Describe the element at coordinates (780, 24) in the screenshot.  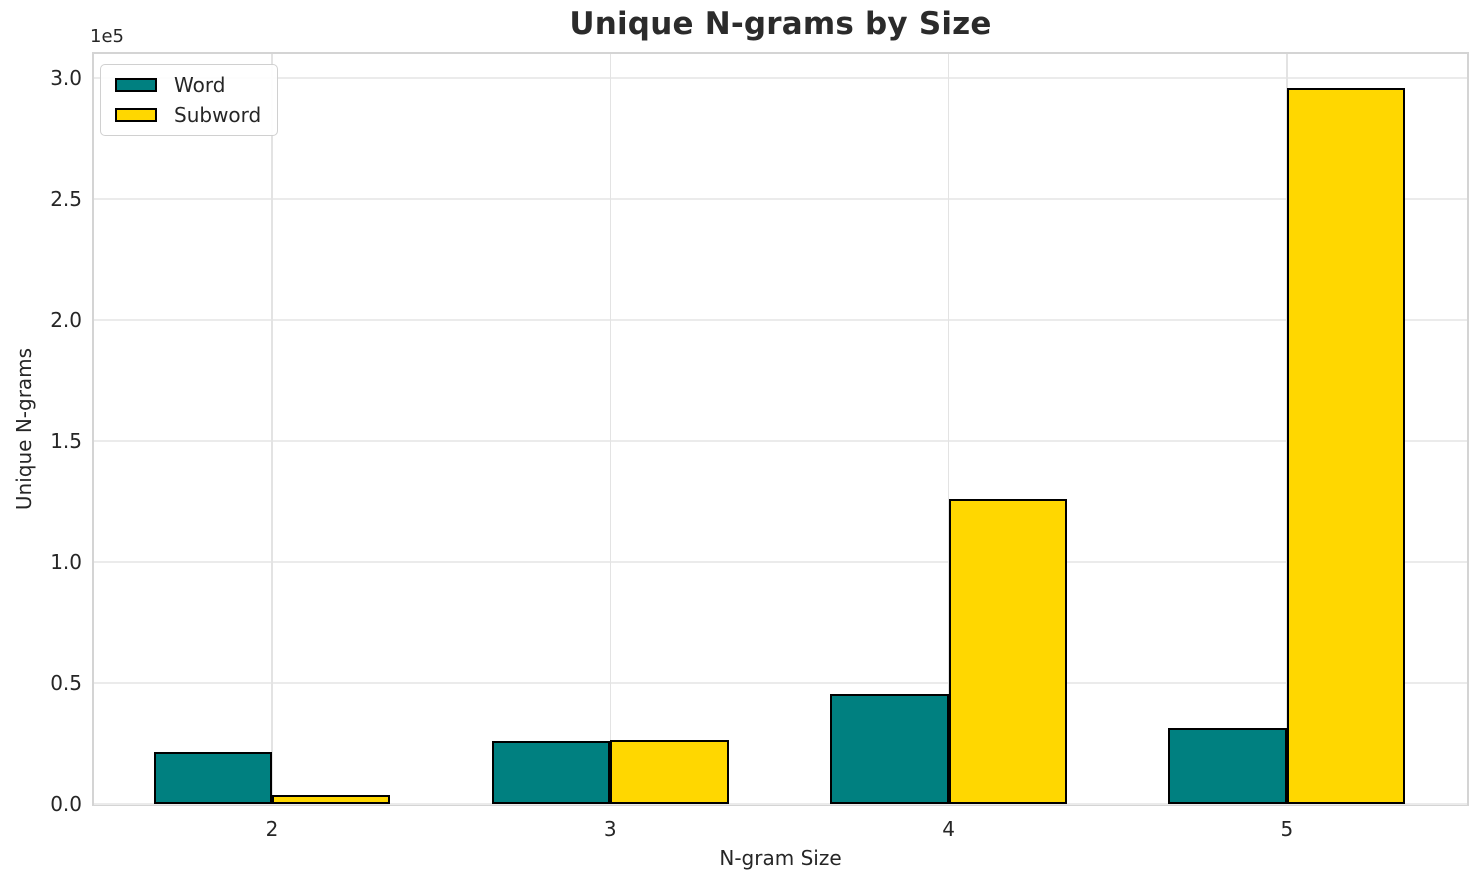
I see `chart-title: Unique N-grams by Size` at that location.